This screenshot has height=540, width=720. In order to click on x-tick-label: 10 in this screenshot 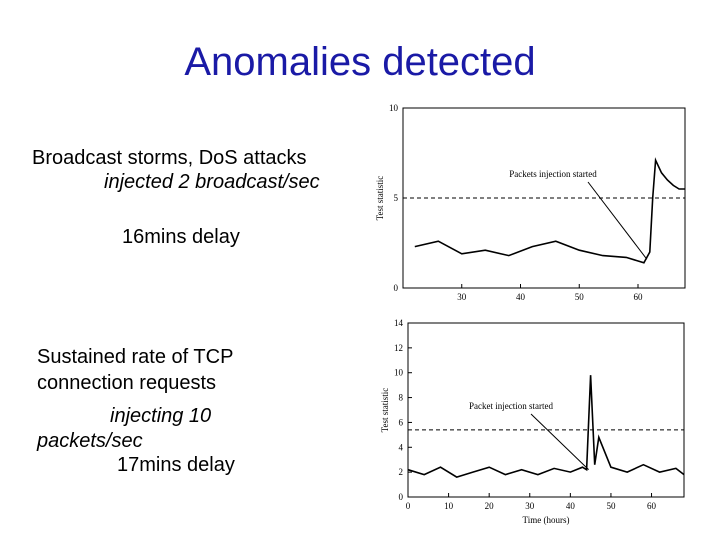, I will do `click(449, 506)`.